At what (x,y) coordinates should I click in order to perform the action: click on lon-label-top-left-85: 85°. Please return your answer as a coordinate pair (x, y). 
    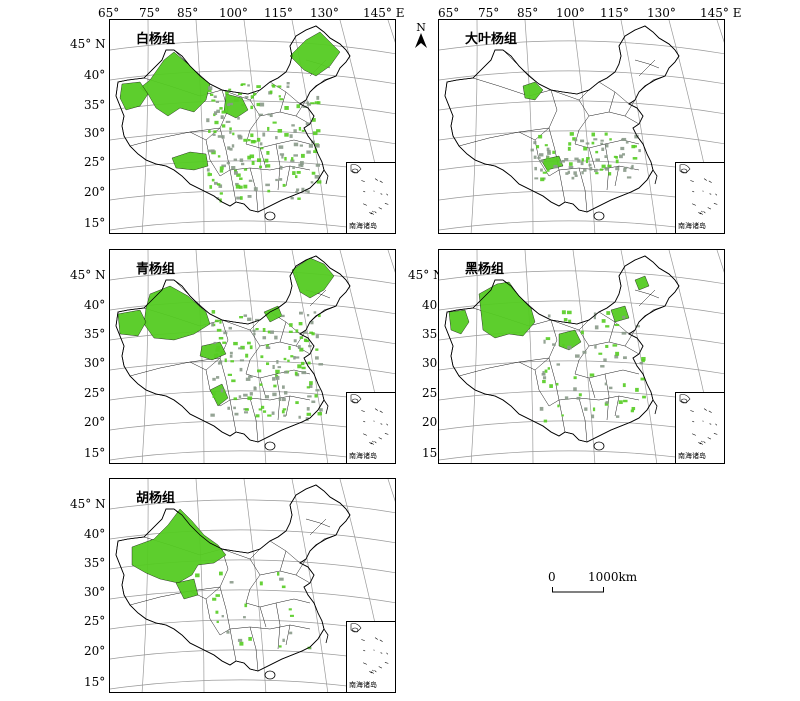
    Looking at the image, I should click on (188, 13).